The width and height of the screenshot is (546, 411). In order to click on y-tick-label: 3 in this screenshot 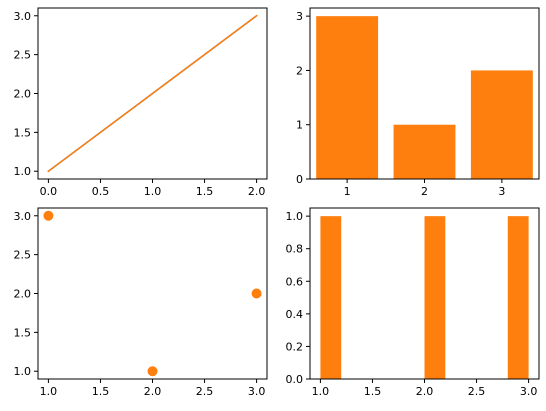, I will do `click(299, 16)`.